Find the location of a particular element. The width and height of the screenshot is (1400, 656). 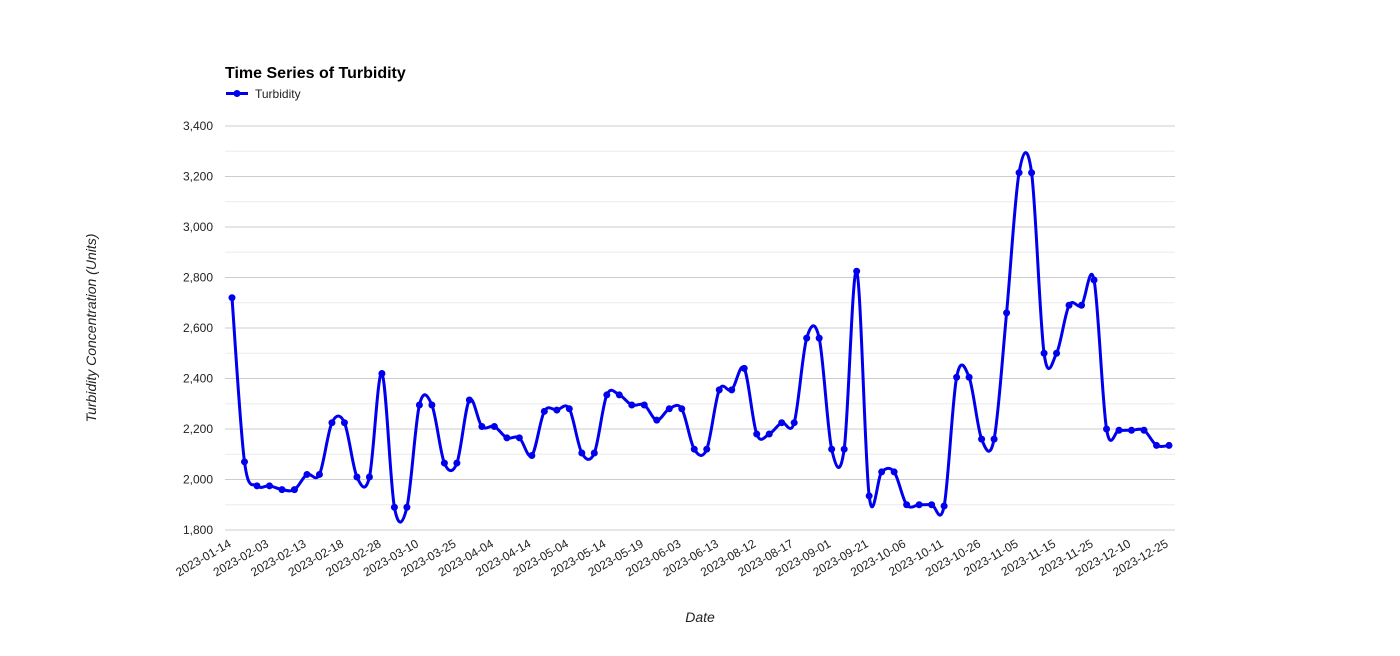

y-tick-label: 2,600 is located at coordinates (198, 328).